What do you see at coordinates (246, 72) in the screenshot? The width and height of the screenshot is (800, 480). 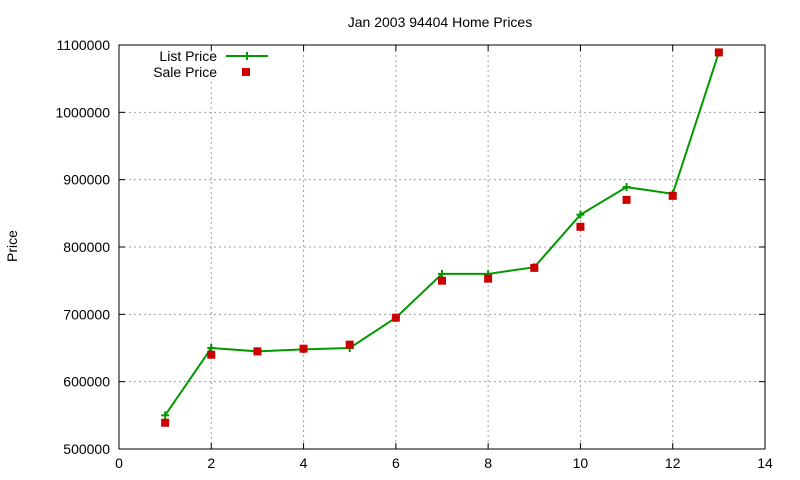 I see `legend-swatch-square` at bounding box center [246, 72].